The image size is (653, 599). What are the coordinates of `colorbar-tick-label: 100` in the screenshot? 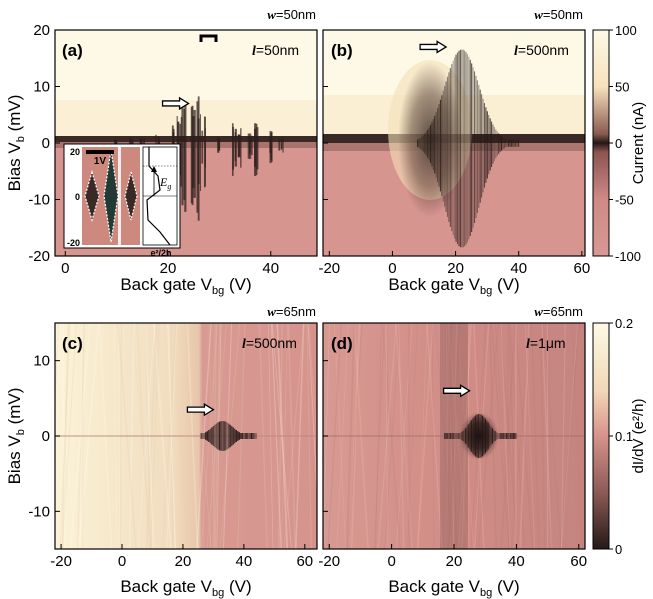 It's located at (626, 30).